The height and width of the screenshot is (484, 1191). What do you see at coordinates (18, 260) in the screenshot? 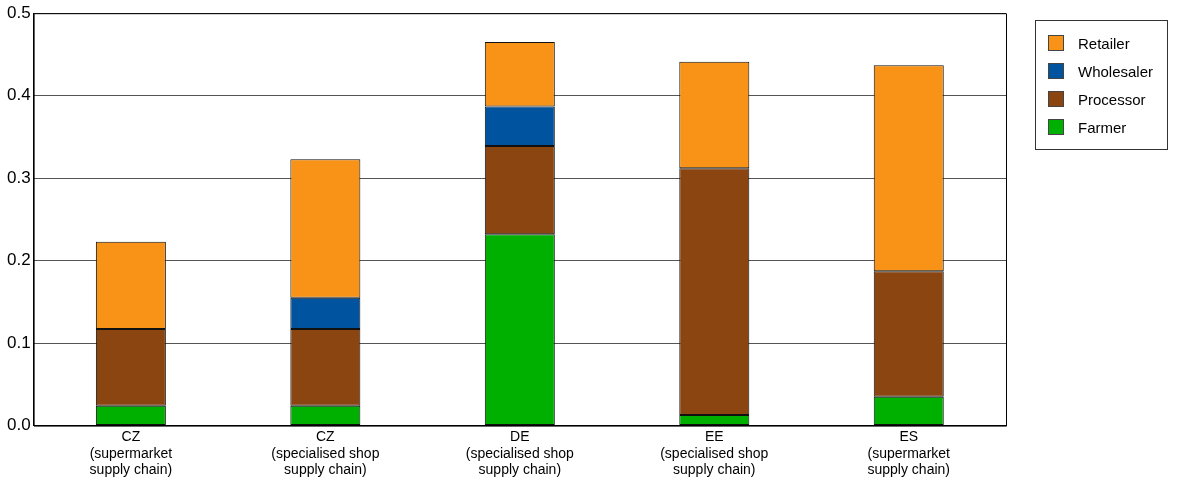
I see `y-tick-label: 0.2` at bounding box center [18, 260].